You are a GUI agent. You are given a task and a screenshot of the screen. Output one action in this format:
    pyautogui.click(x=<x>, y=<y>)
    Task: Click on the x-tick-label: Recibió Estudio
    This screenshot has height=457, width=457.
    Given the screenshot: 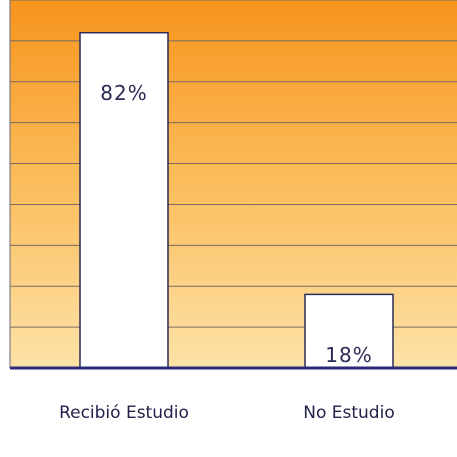 What is the action you would take?
    pyautogui.click(x=124, y=413)
    